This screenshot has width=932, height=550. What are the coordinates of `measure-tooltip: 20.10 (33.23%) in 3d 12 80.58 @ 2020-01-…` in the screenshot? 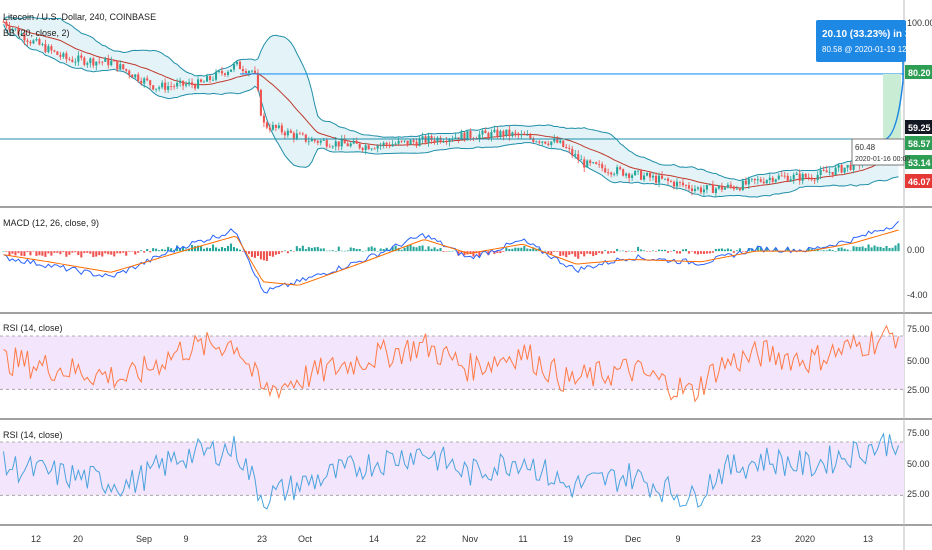 It's located at (873, 41).